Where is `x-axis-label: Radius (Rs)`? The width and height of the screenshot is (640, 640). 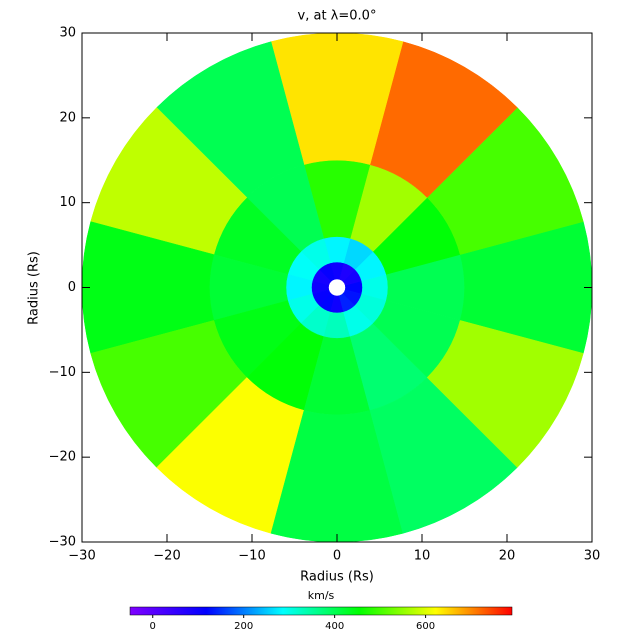
x-axis-label: Radius (Rs) is located at coordinates (337, 577).